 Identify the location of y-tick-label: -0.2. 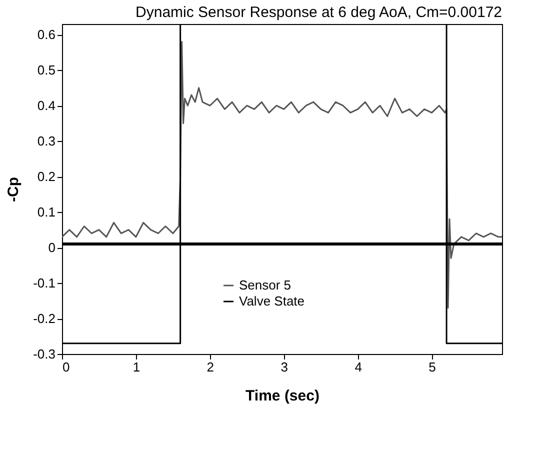
(44, 318).